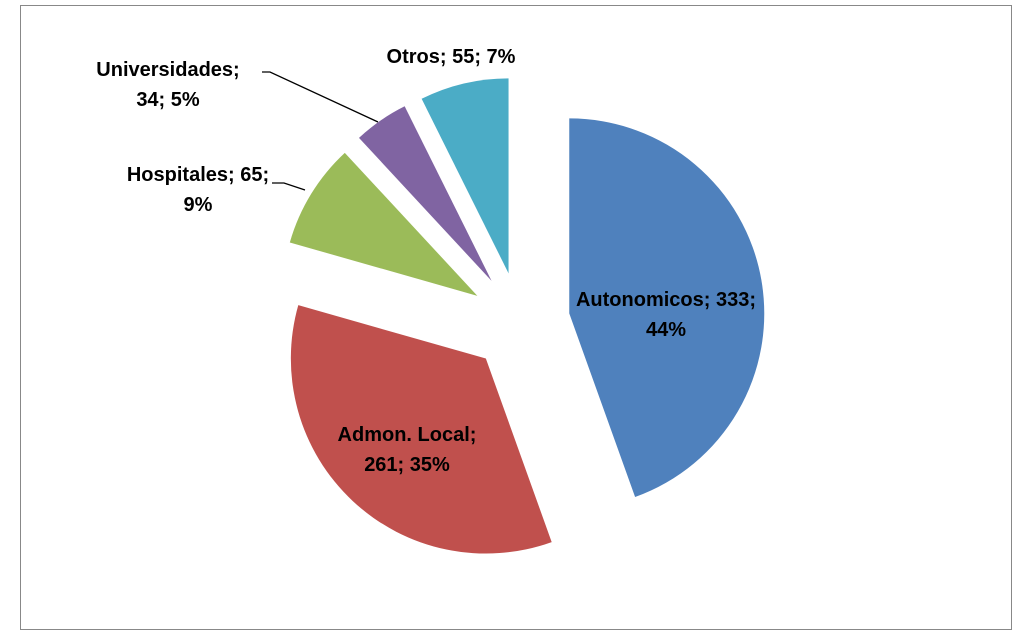  What do you see at coordinates (168, 85) in the screenshot?
I see `data-label: Universidades; 34; 5%` at bounding box center [168, 85].